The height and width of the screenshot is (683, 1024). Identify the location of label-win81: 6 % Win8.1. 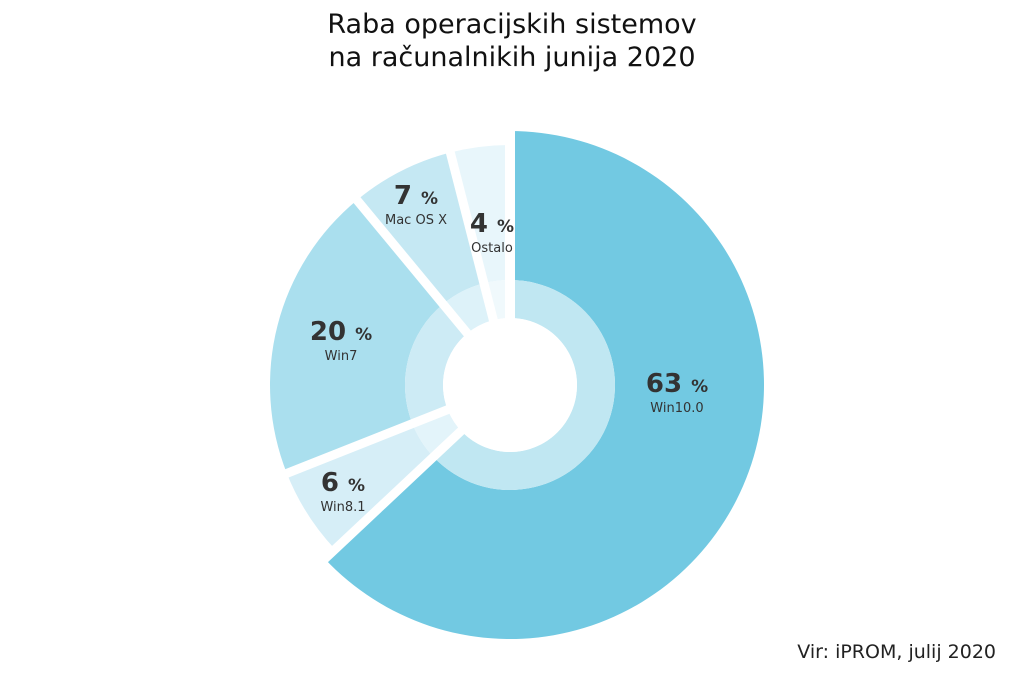
(343, 491).